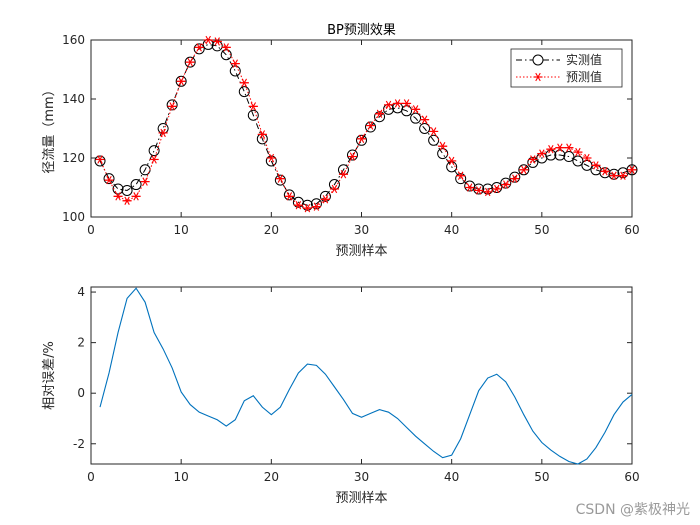  What do you see at coordinates (49, 128) in the screenshot?
I see `y-axis-label: 径流量（mm）` at bounding box center [49, 128].